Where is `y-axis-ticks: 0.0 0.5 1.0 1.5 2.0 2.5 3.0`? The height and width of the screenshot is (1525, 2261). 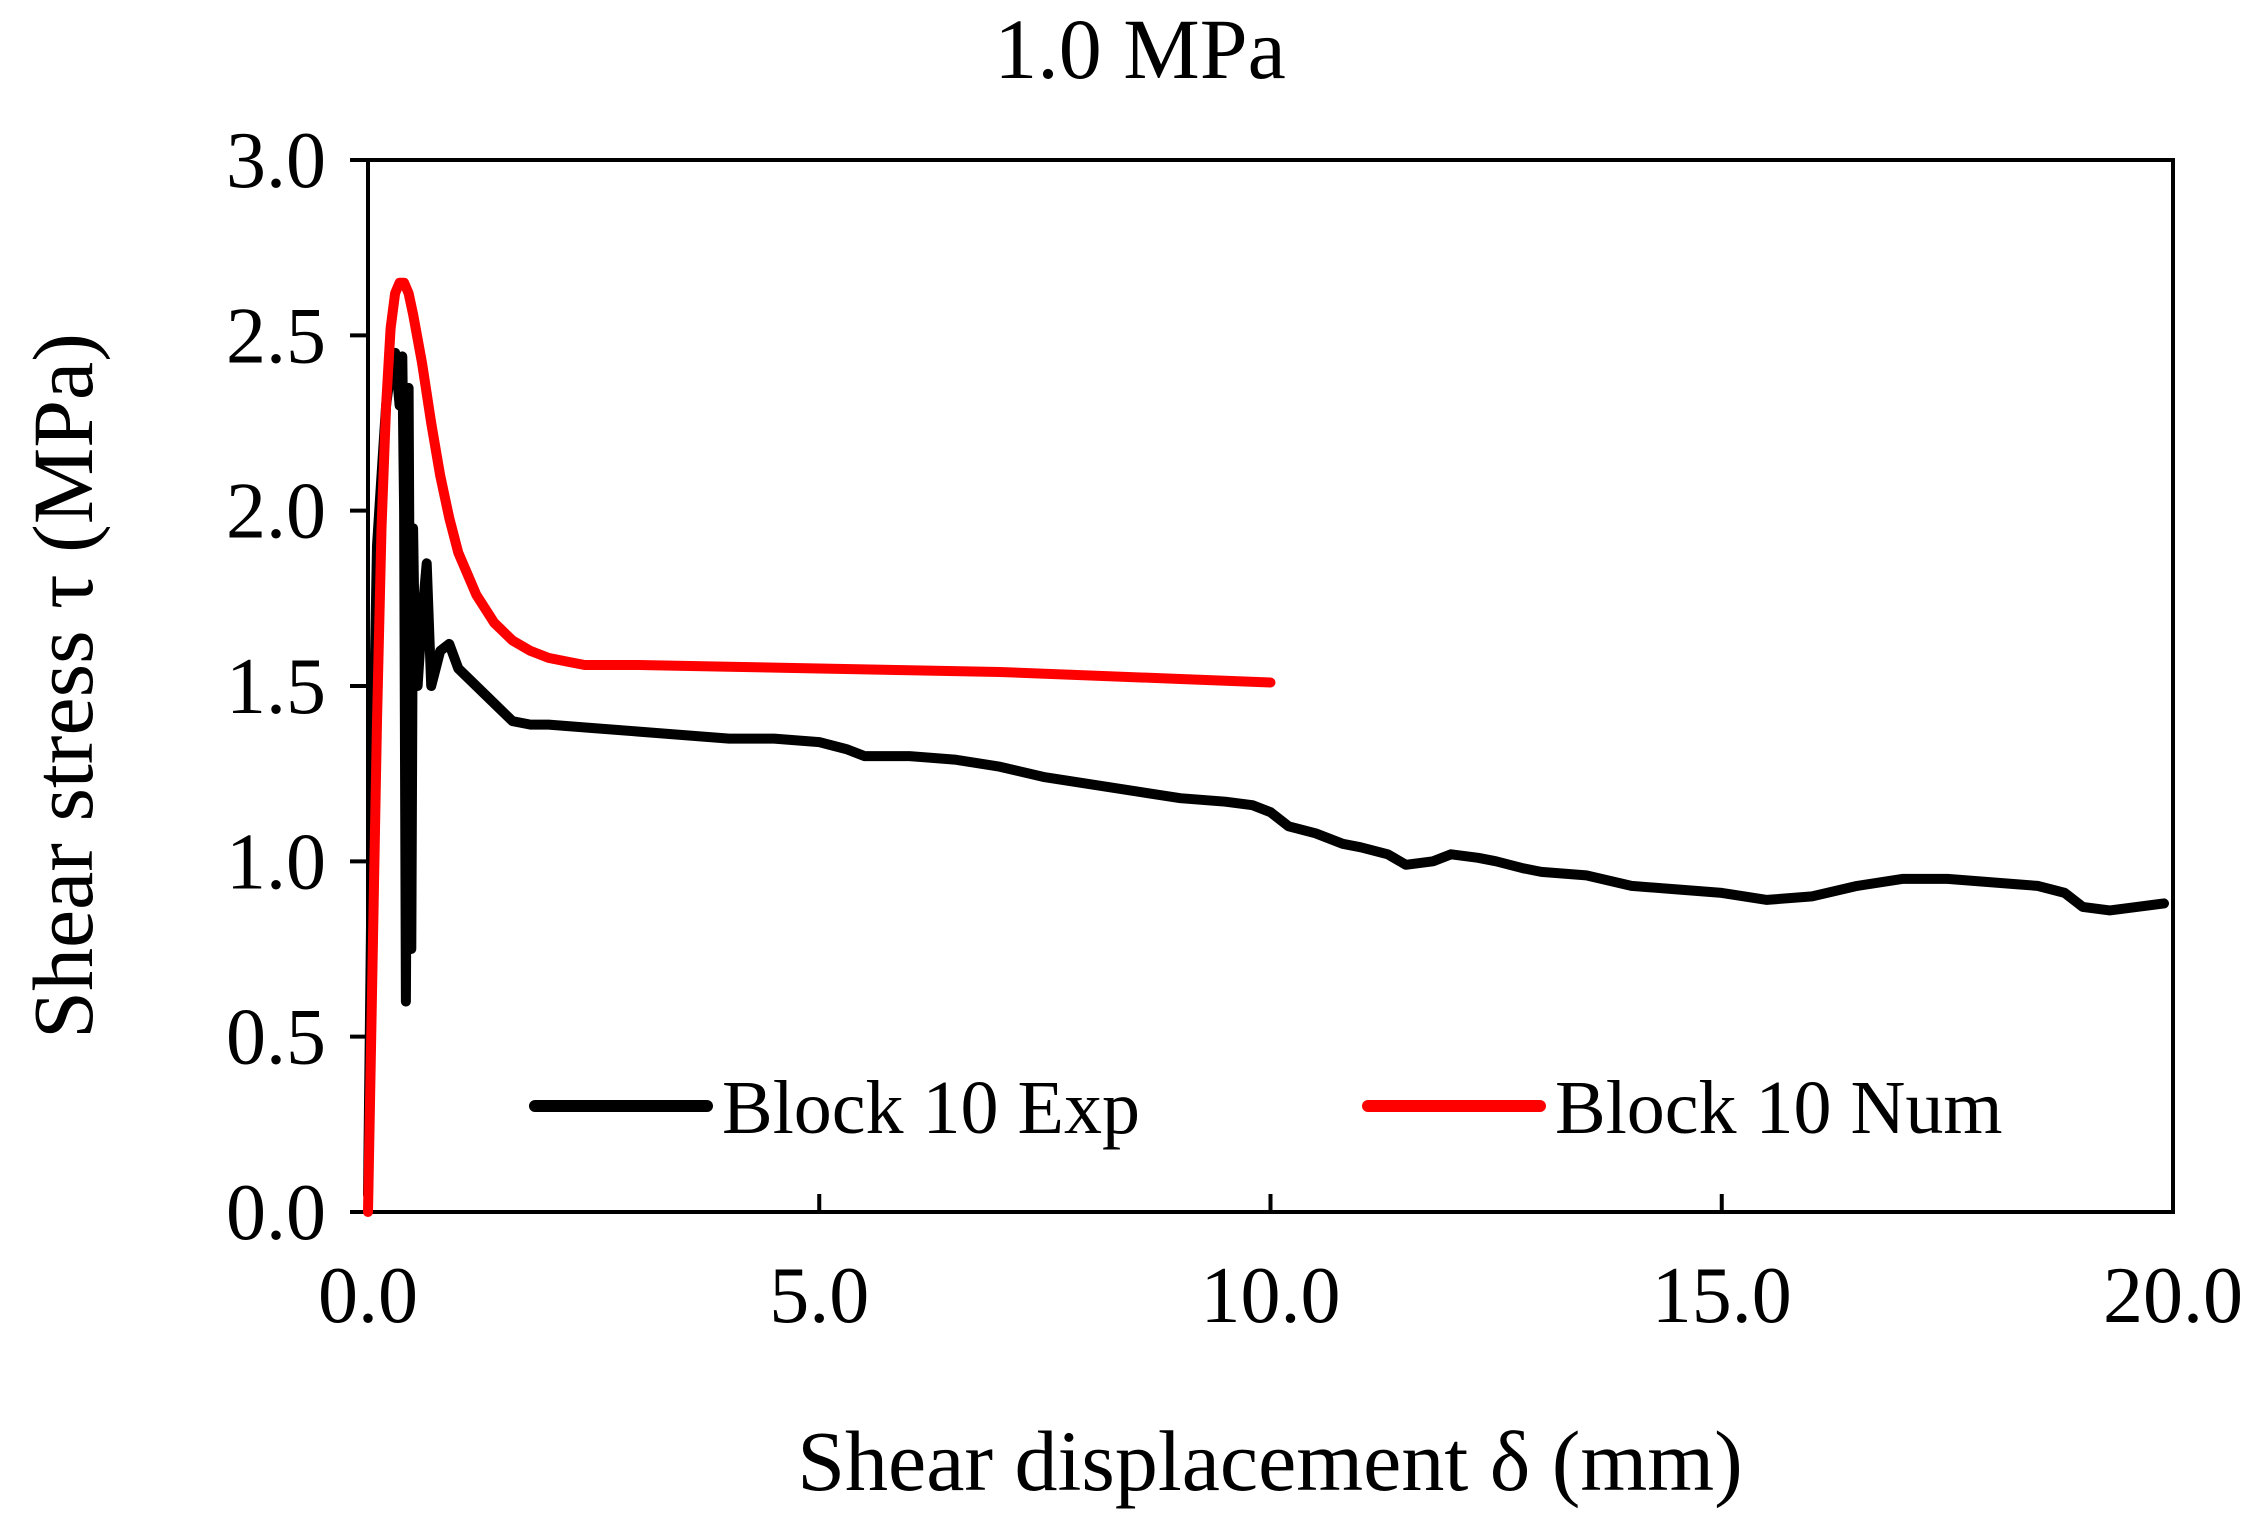 y-axis-ticks: 0.0 0.5 1.0 1.5 2.0 2.5 3.0 is located at coordinates (297, 687).